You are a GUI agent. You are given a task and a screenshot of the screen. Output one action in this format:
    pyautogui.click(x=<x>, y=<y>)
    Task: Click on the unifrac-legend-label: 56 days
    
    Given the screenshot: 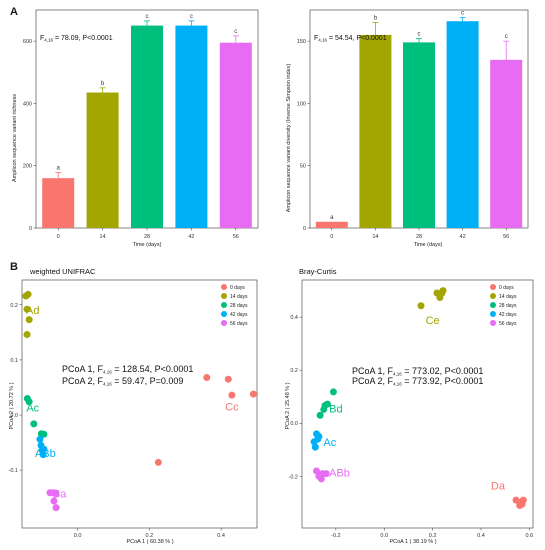 What is the action you would take?
    pyautogui.click(x=239, y=324)
    